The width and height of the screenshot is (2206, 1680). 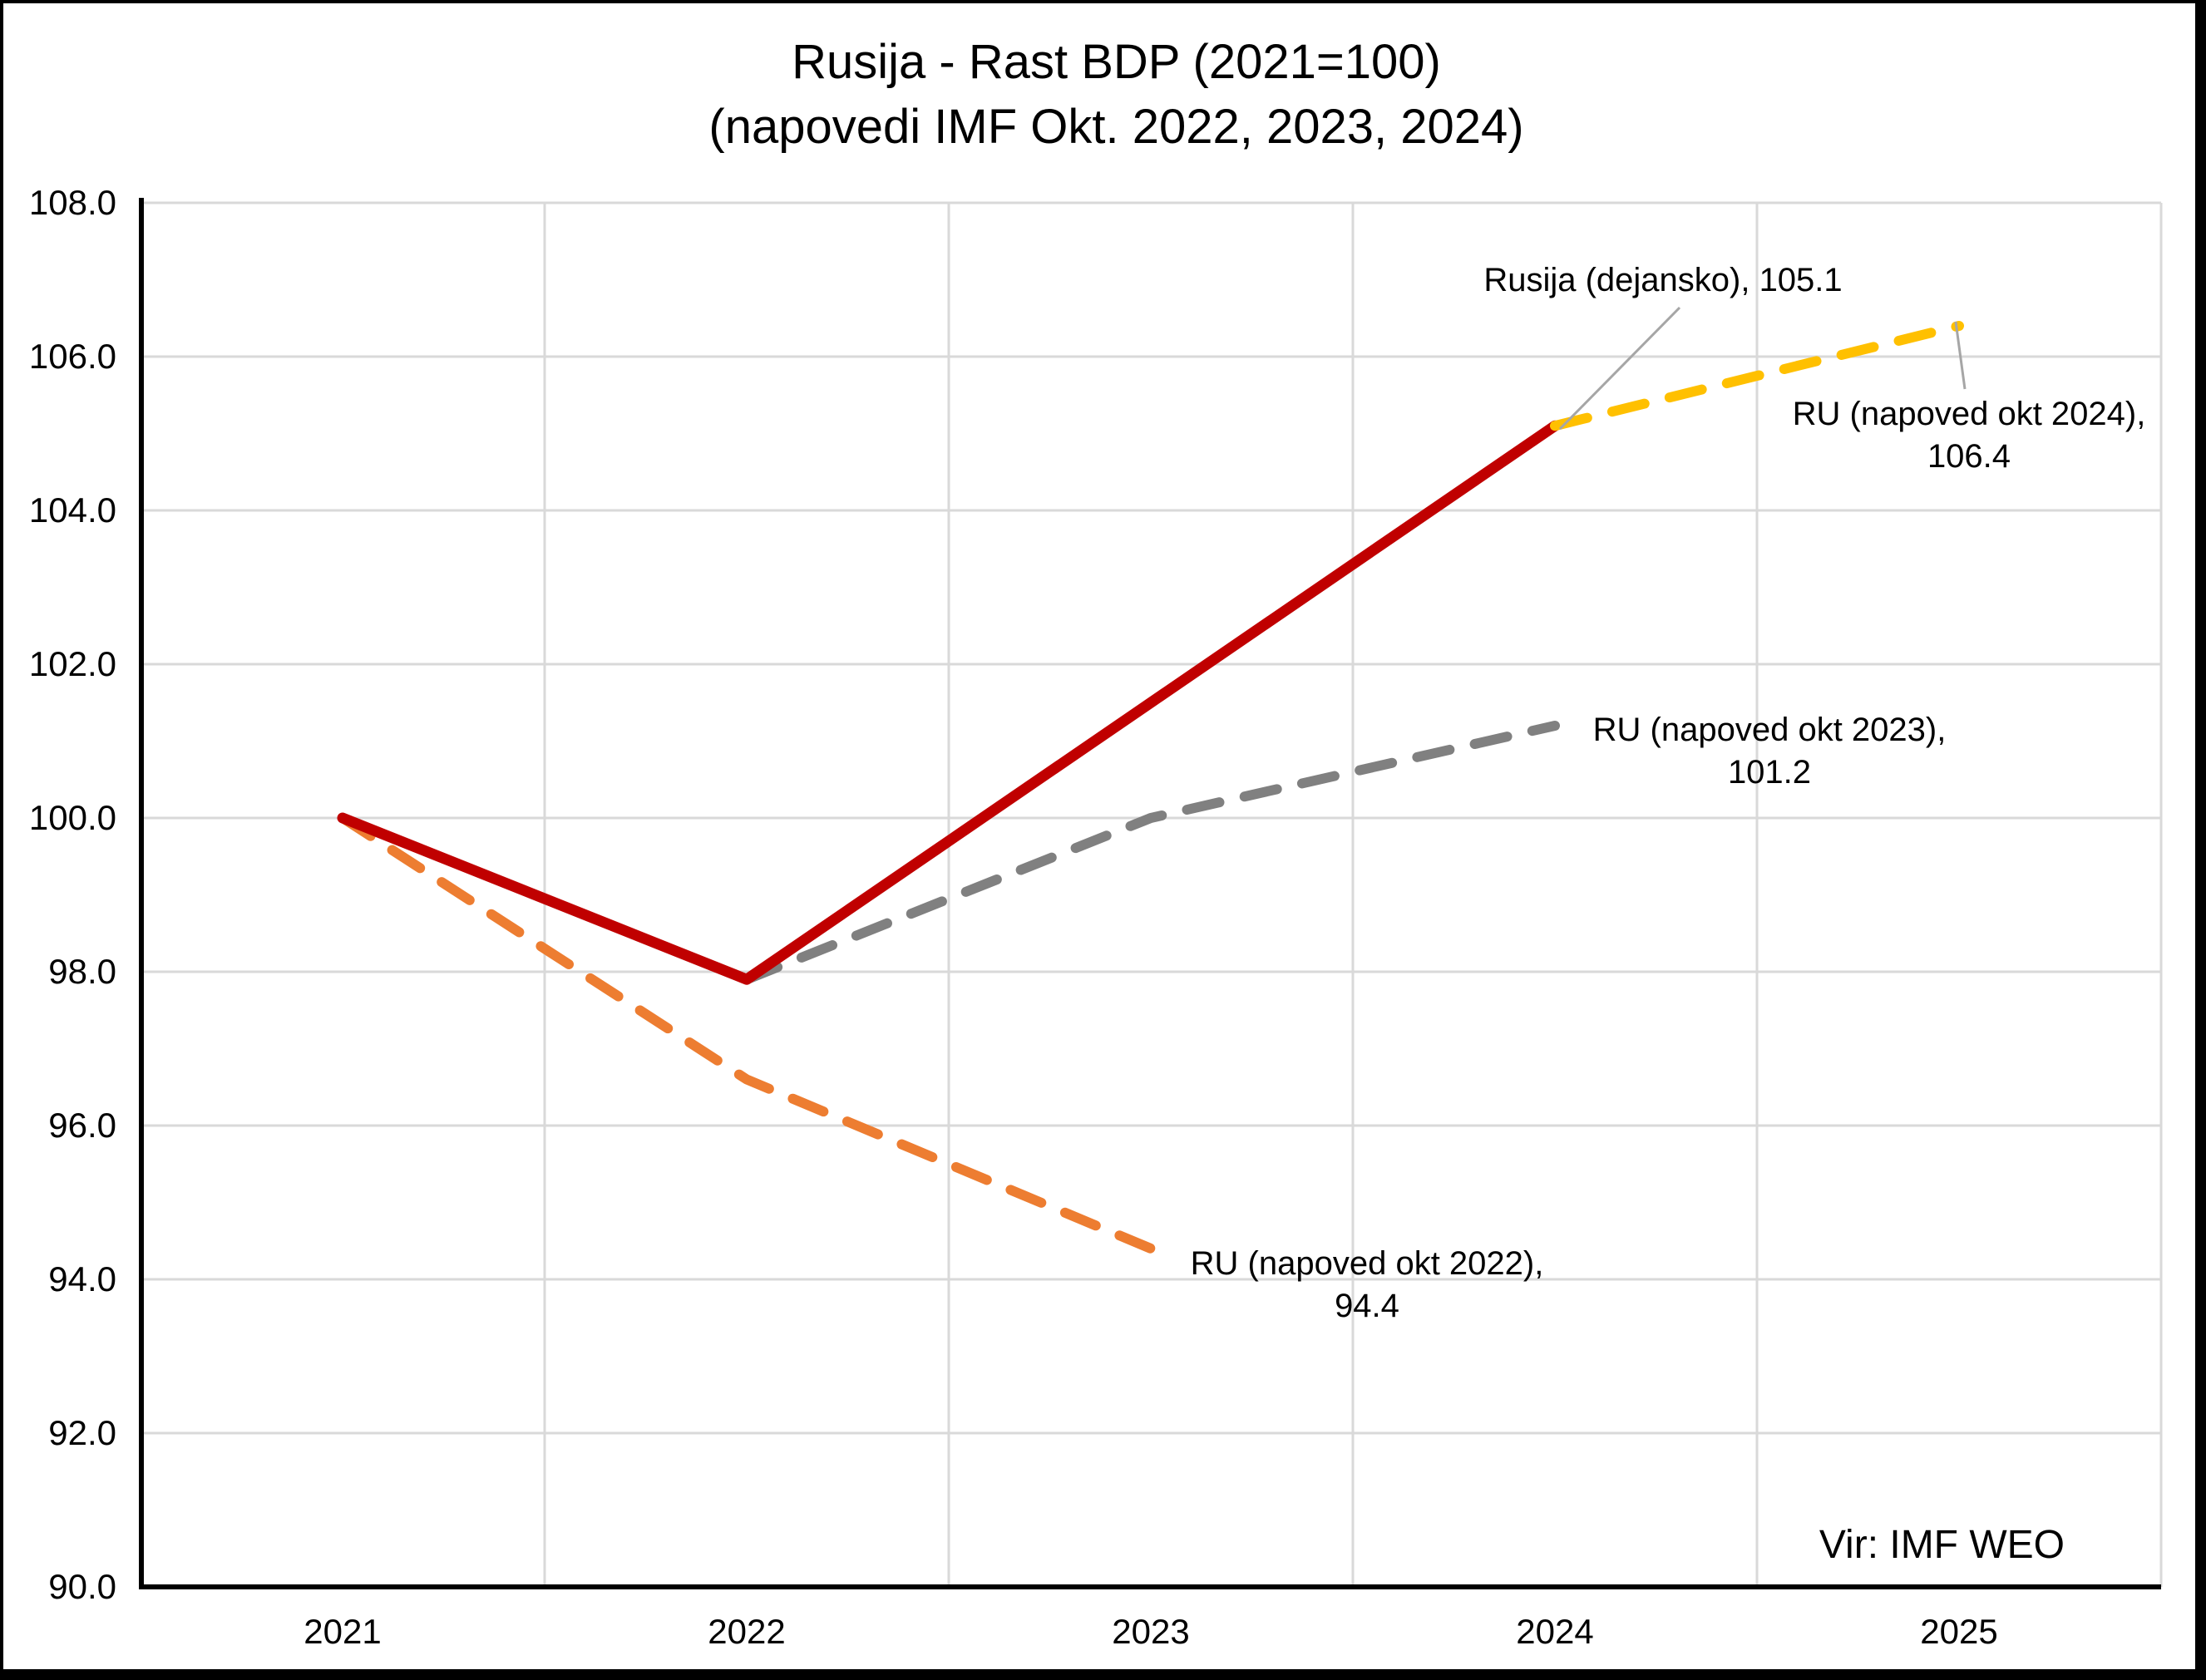 I want to click on y-axis-tick-label: 106.0, so click(x=72, y=356).